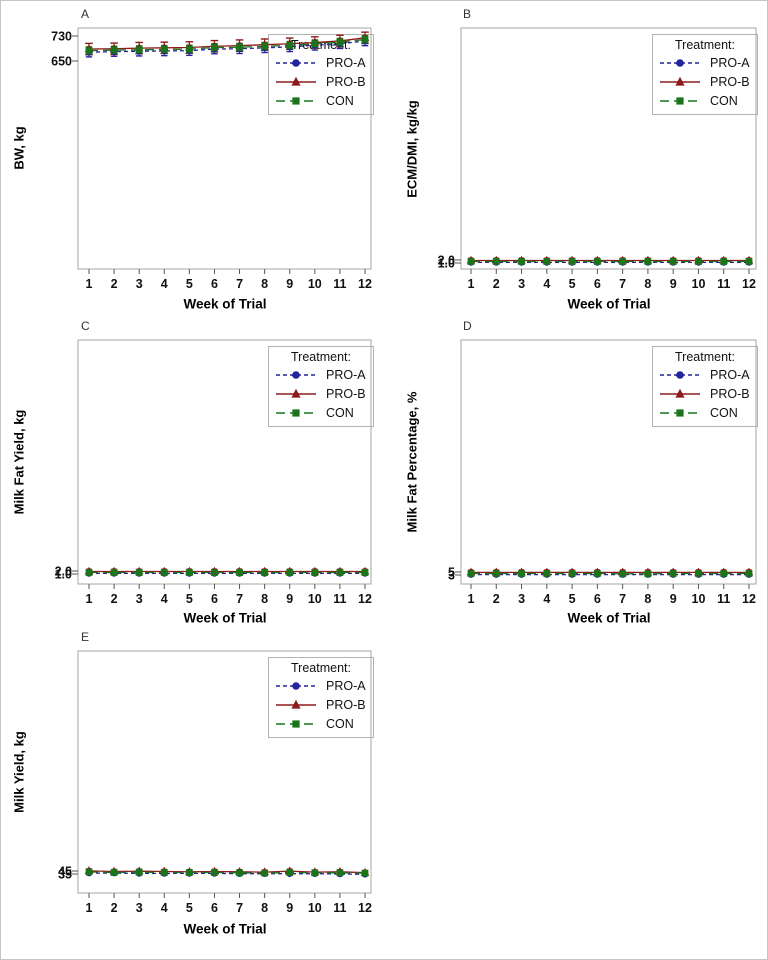 The height and width of the screenshot is (960, 768). What do you see at coordinates (85, 637) in the screenshot?
I see `panel-label-e: E` at bounding box center [85, 637].